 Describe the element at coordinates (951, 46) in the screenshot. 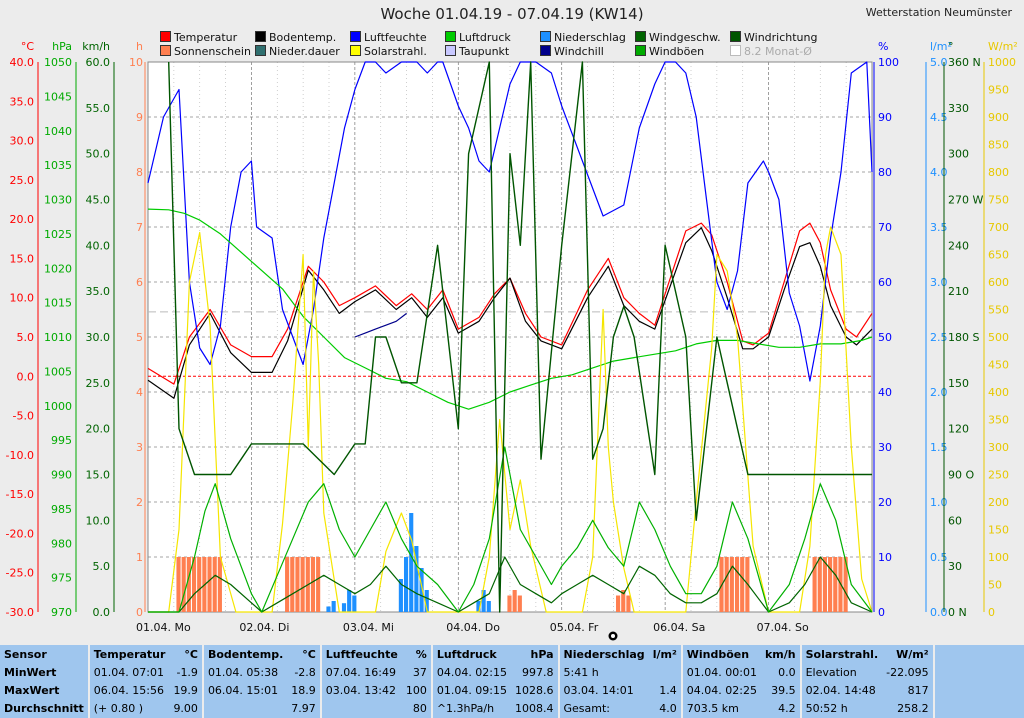

I see `axis-unit: °` at that location.